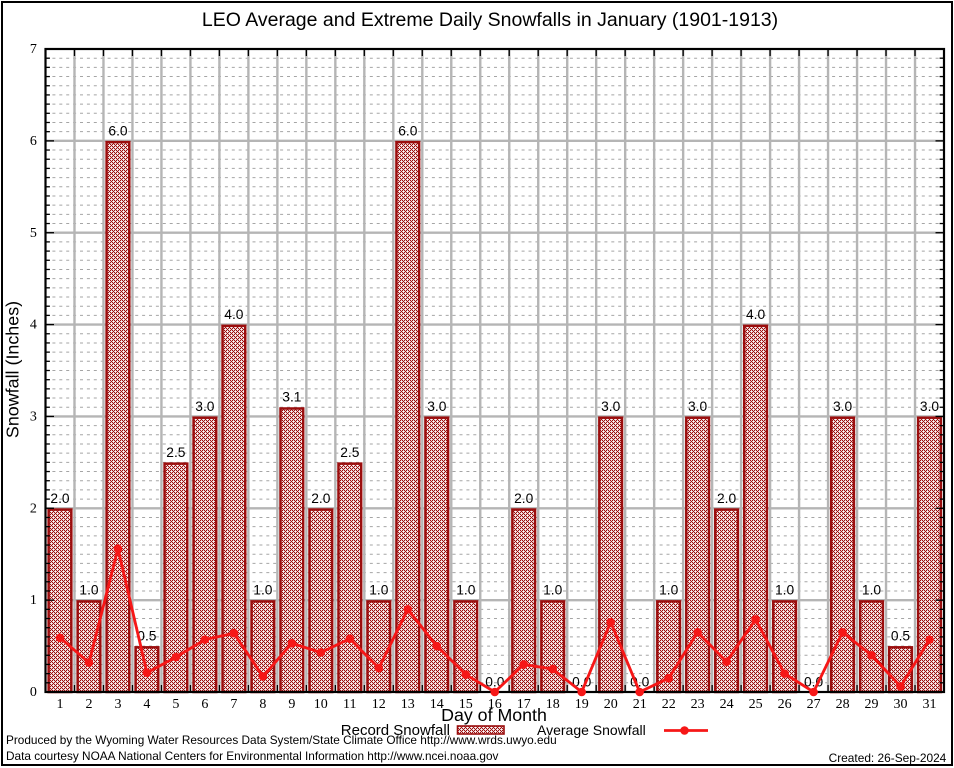 The image size is (954, 768). Describe the element at coordinates (437, 704) in the screenshot. I see `svg-text: 14` at that location.